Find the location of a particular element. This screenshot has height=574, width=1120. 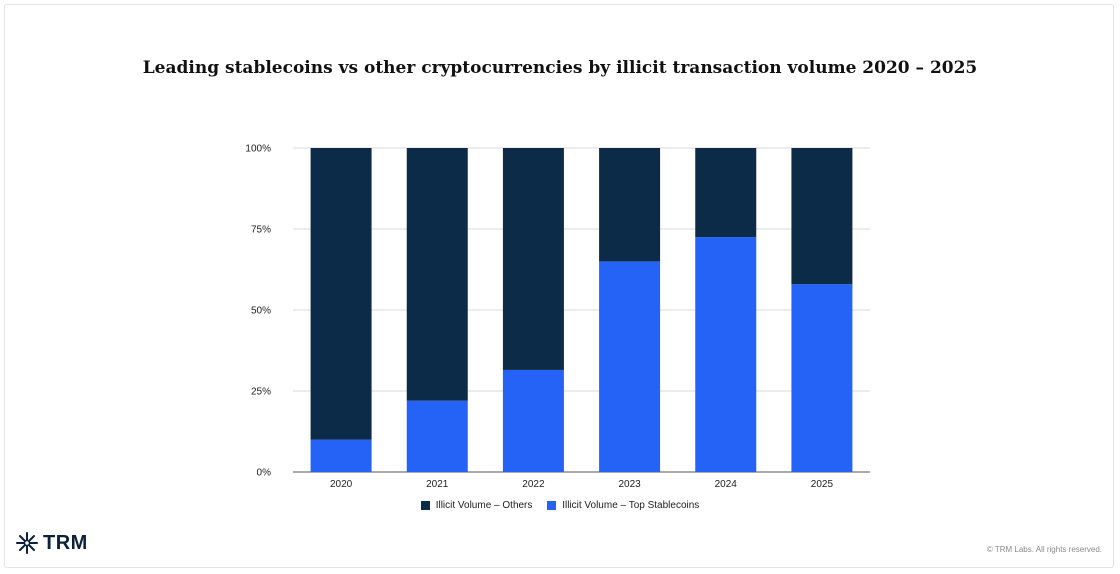

copyright-notice: © TRM Labs. All rights reserved. is located at coordinates (1044, 549).